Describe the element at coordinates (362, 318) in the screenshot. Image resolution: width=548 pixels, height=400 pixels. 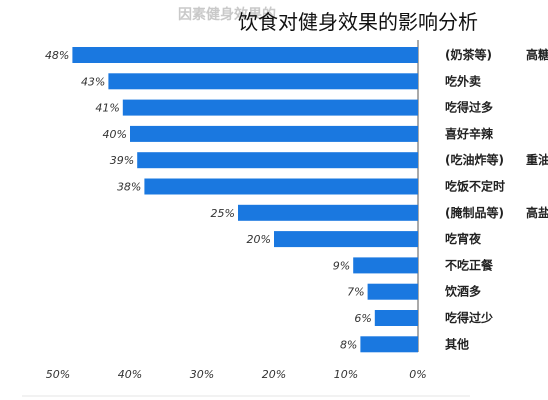
I see `bar-value-label: 6%` at that location.